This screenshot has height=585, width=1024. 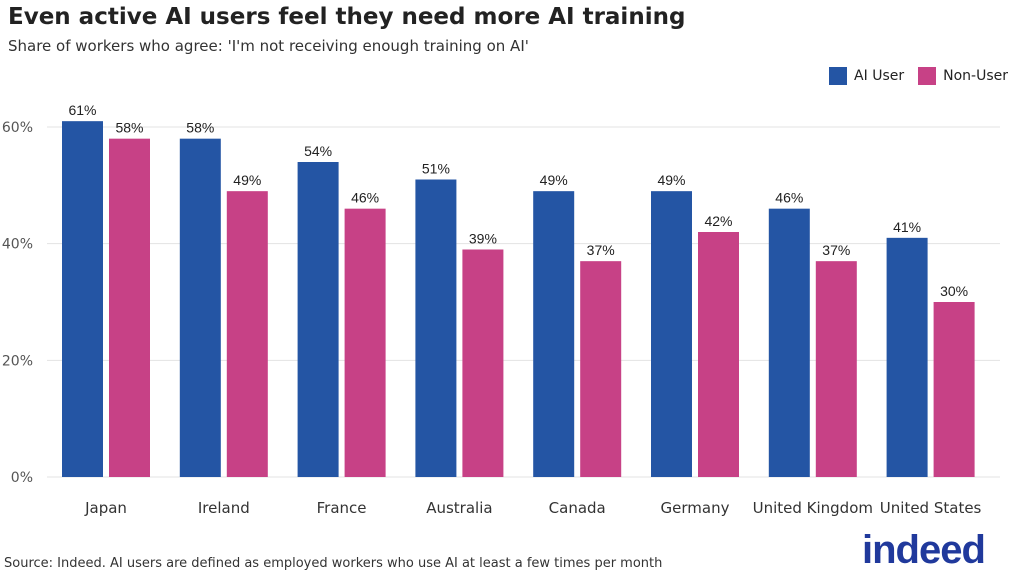 What do you see at coordinates (577, 508) in the screenshot?
I see `x-tick-label: Canada` at bounding box center [577, 508].